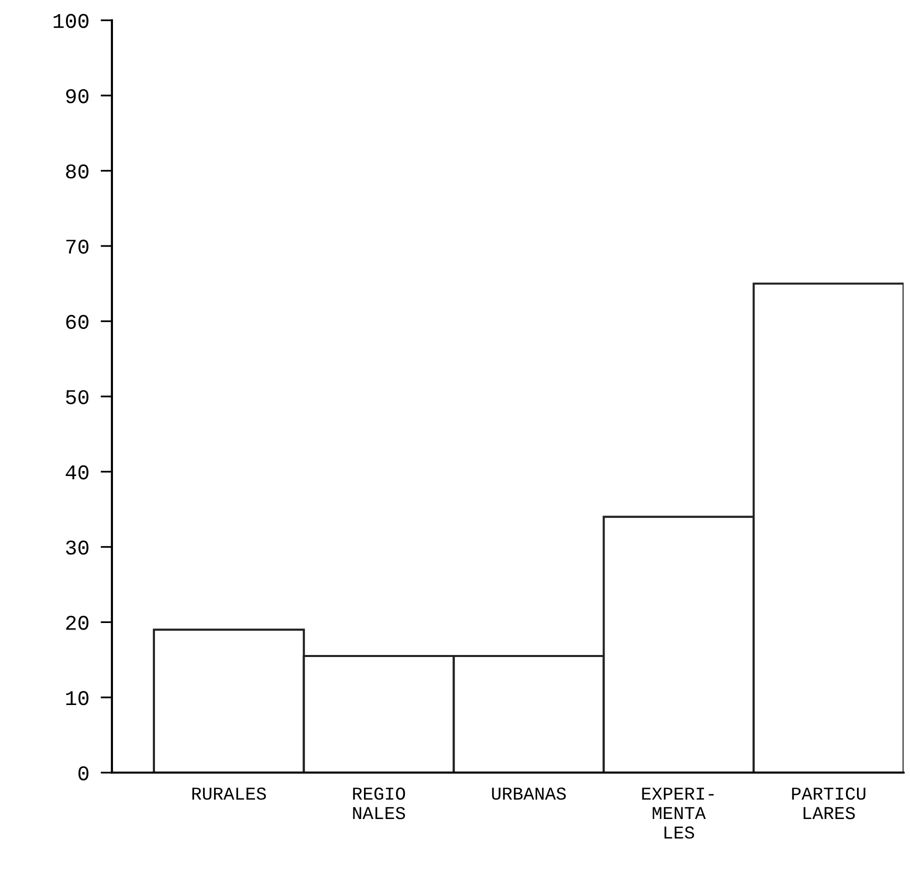  I want to click on y-tick-label: 10, so click(77, 698).